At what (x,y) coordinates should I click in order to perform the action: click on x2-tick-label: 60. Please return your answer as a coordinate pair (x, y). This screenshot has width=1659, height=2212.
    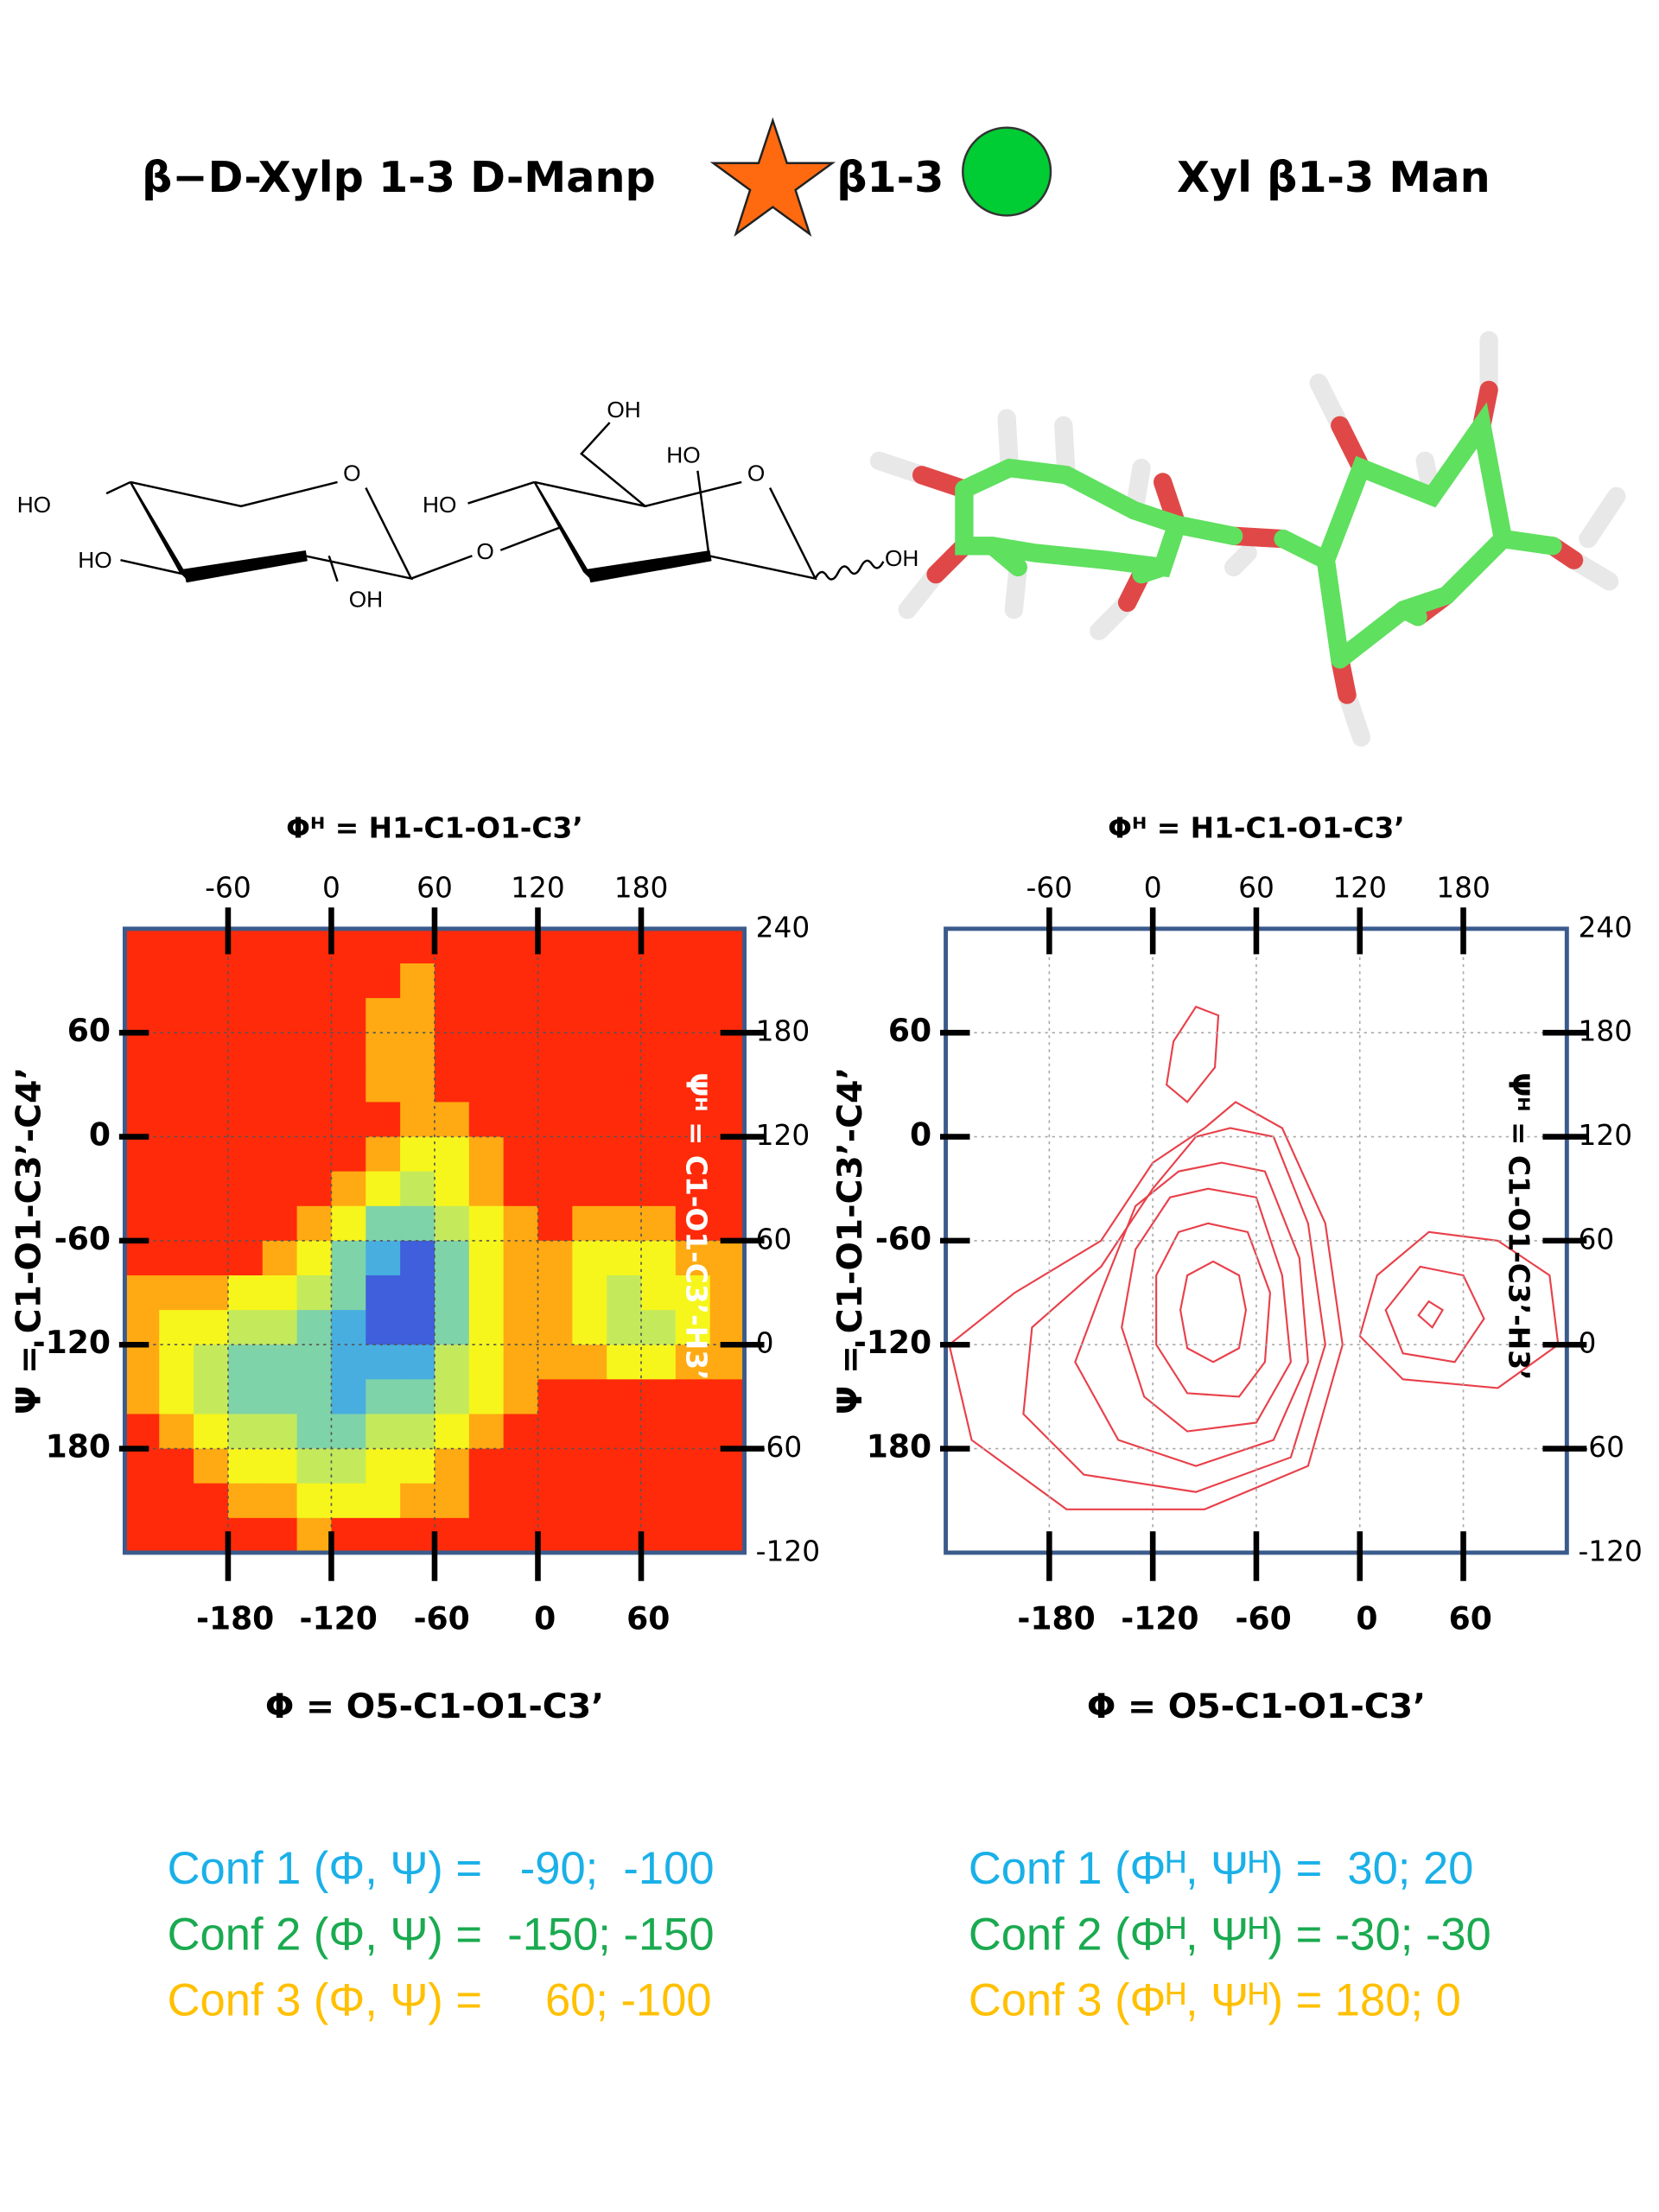
    Looking at the image, I should click on (434, 887).